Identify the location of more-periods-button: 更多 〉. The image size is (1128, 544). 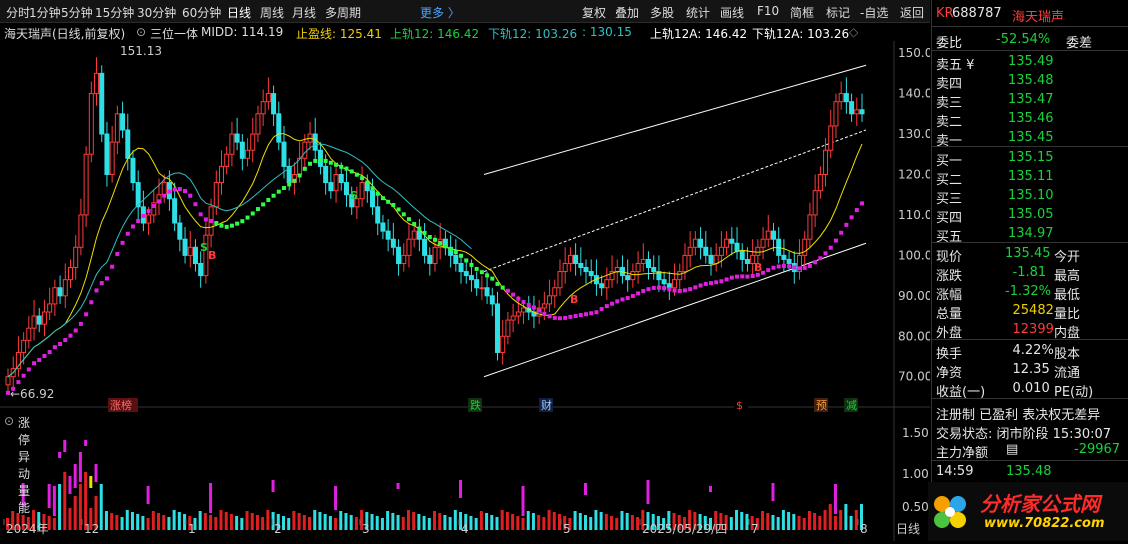
(440, 13).